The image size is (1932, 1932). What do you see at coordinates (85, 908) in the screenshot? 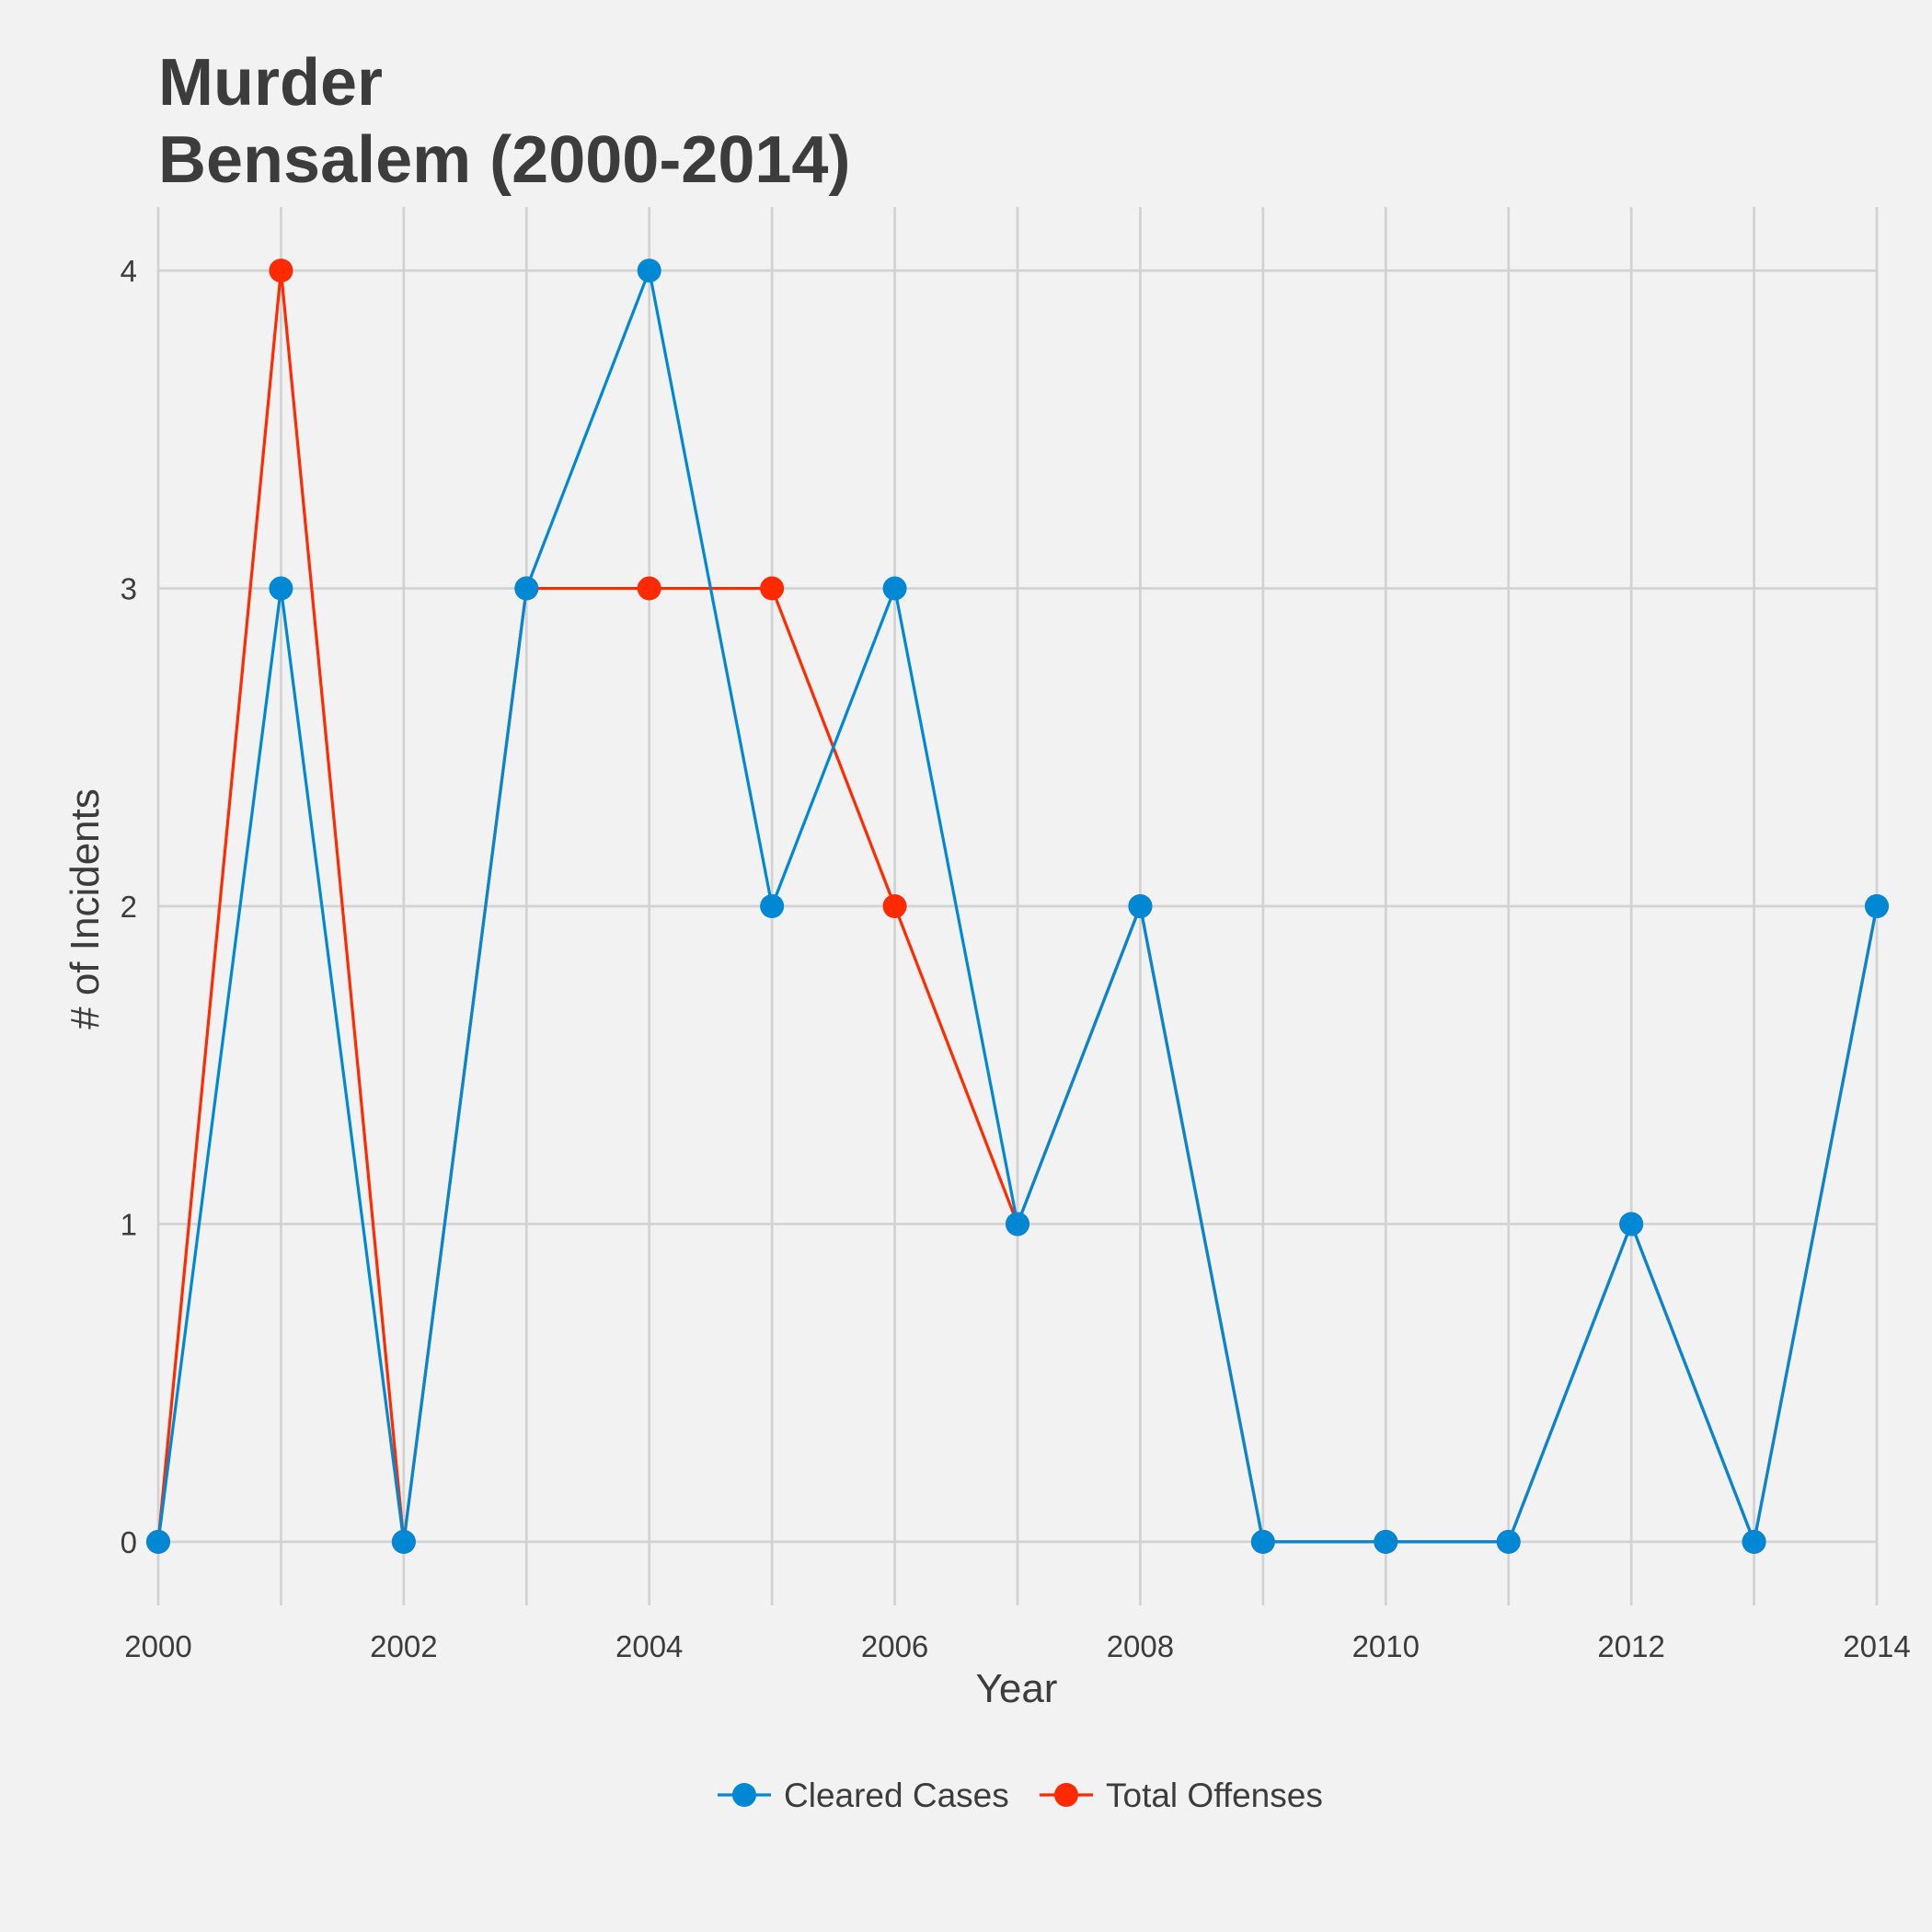
I see `y-axis-title: # of Incidents` at bounding box center [85, 908].